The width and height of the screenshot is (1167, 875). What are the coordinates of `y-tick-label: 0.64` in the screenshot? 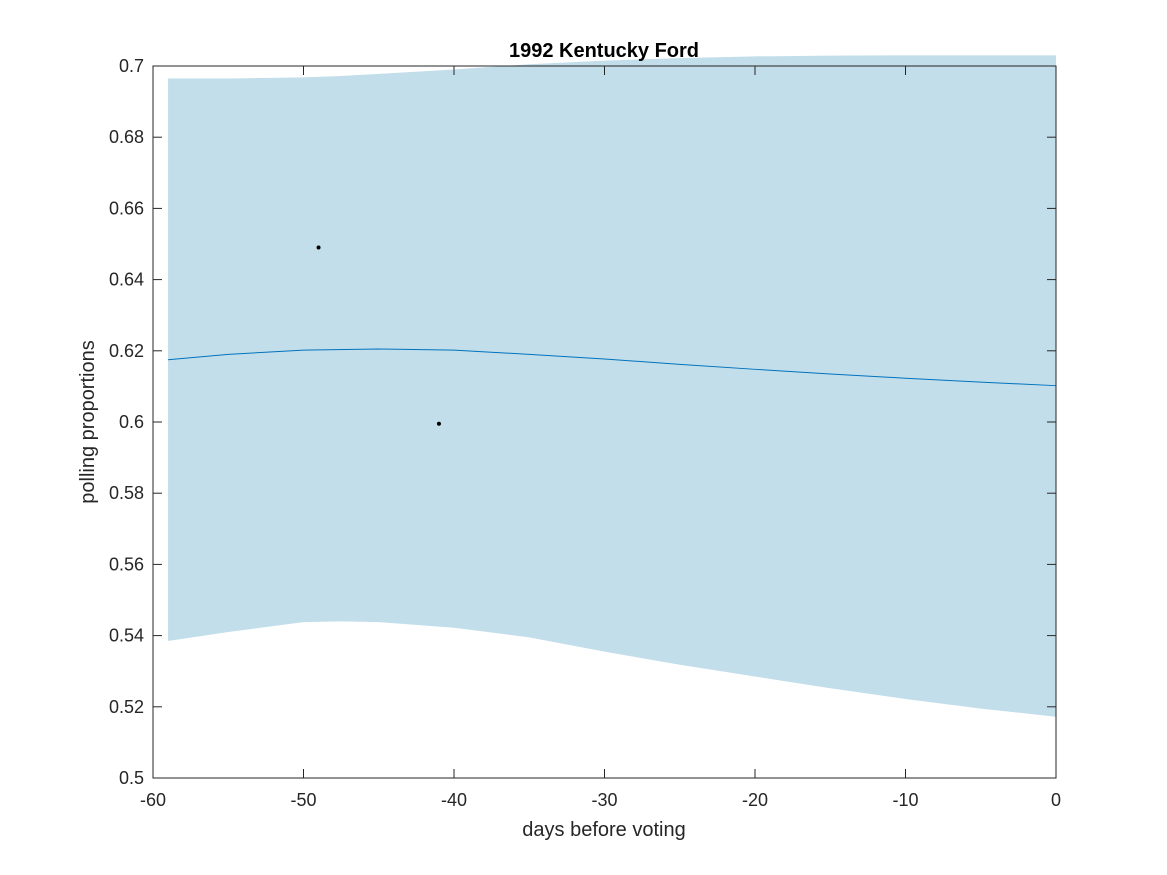 It's located at (126, 280).